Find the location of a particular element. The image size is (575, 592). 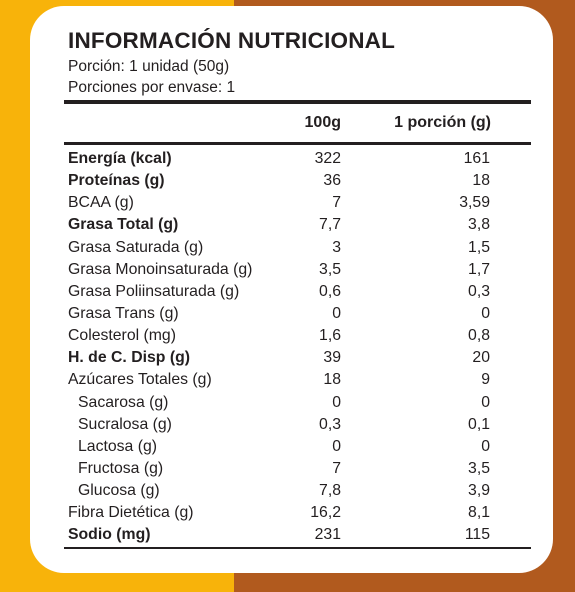

value-per-portion: 3,8 is located at coordinates (479, 225).